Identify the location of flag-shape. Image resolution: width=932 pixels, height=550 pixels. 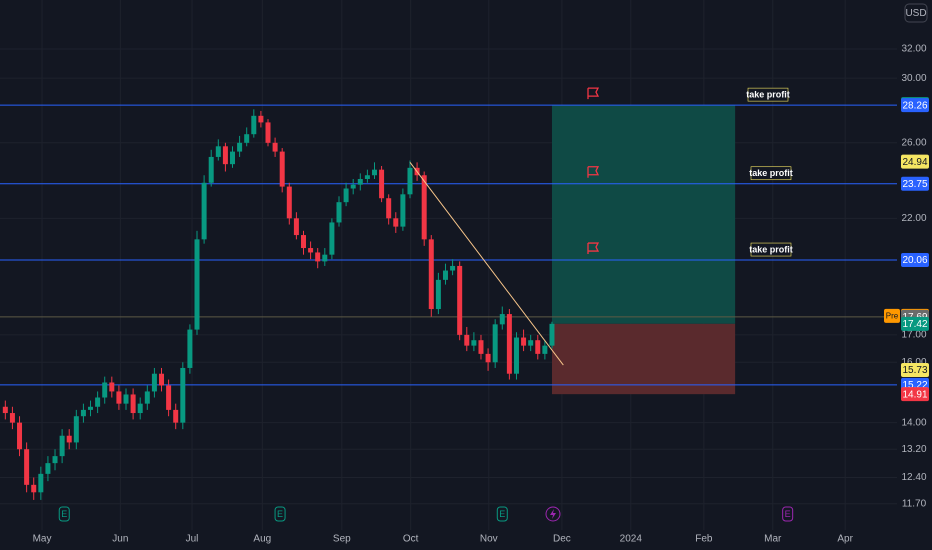
(593, 172).